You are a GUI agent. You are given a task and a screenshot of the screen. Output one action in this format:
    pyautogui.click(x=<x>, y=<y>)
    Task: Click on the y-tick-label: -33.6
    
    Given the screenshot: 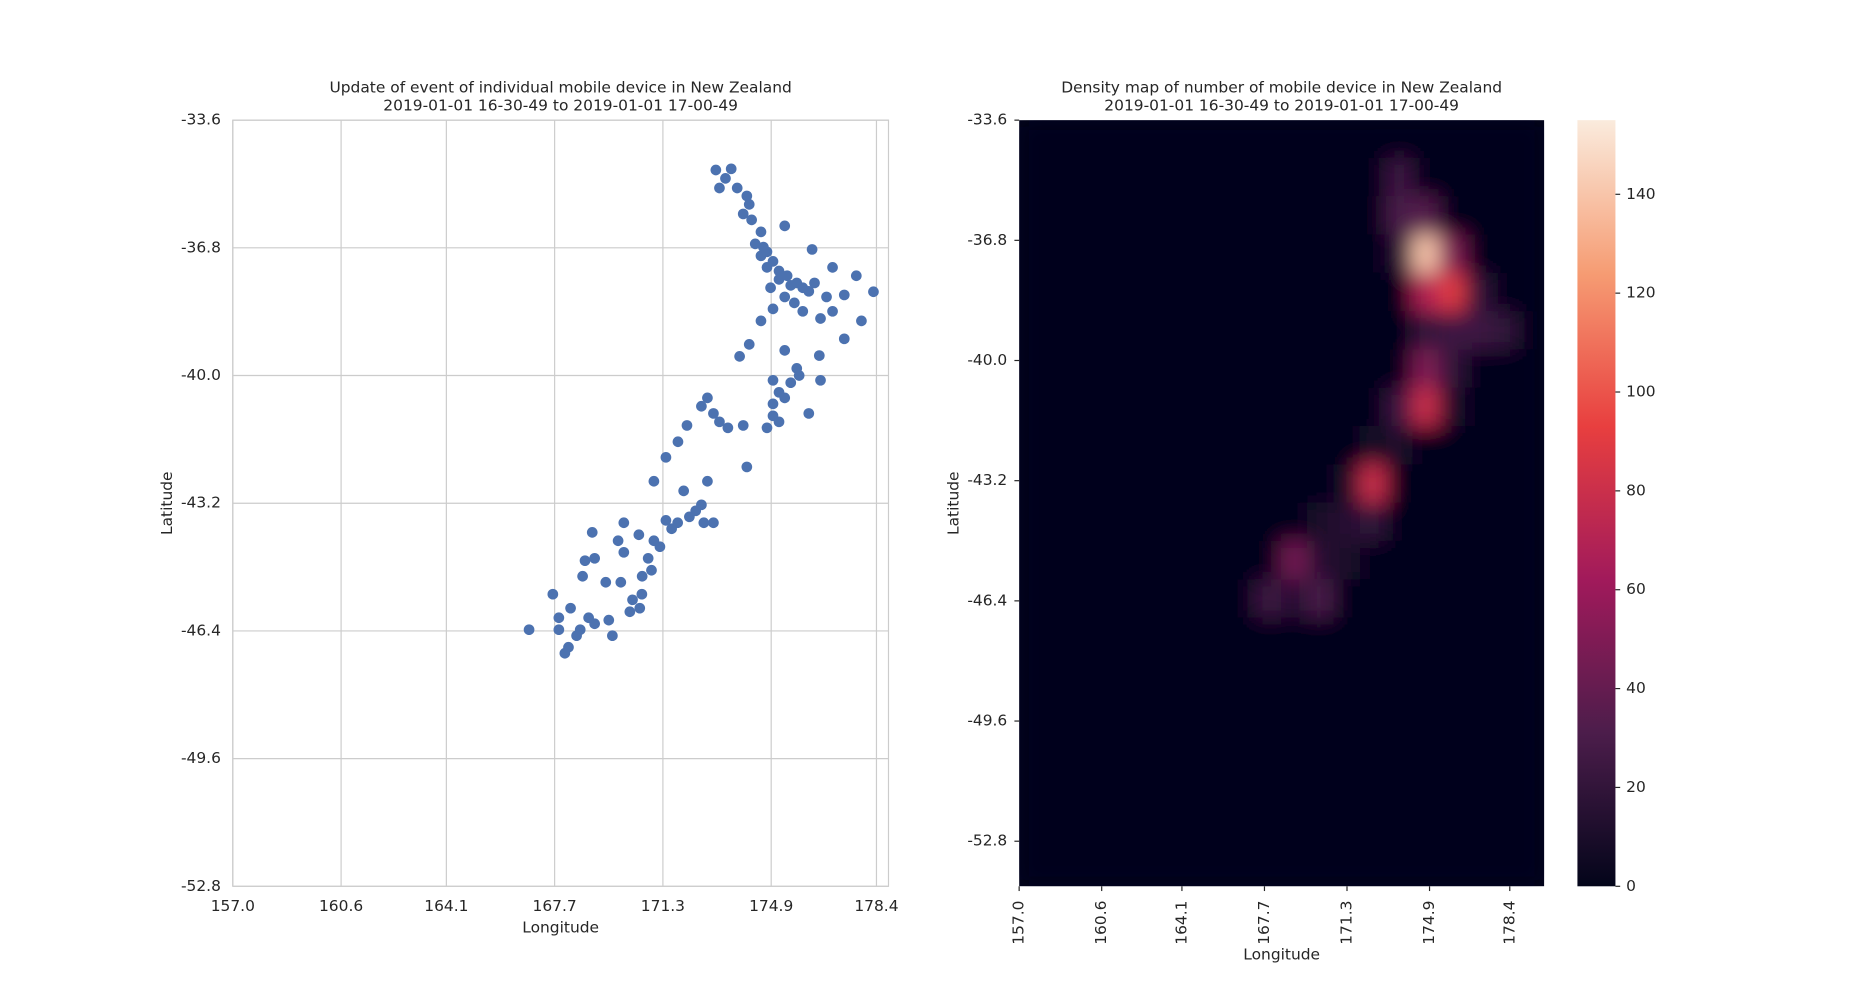 What is the action you would take?
    pyautogui.click(x=201, y=120)
    